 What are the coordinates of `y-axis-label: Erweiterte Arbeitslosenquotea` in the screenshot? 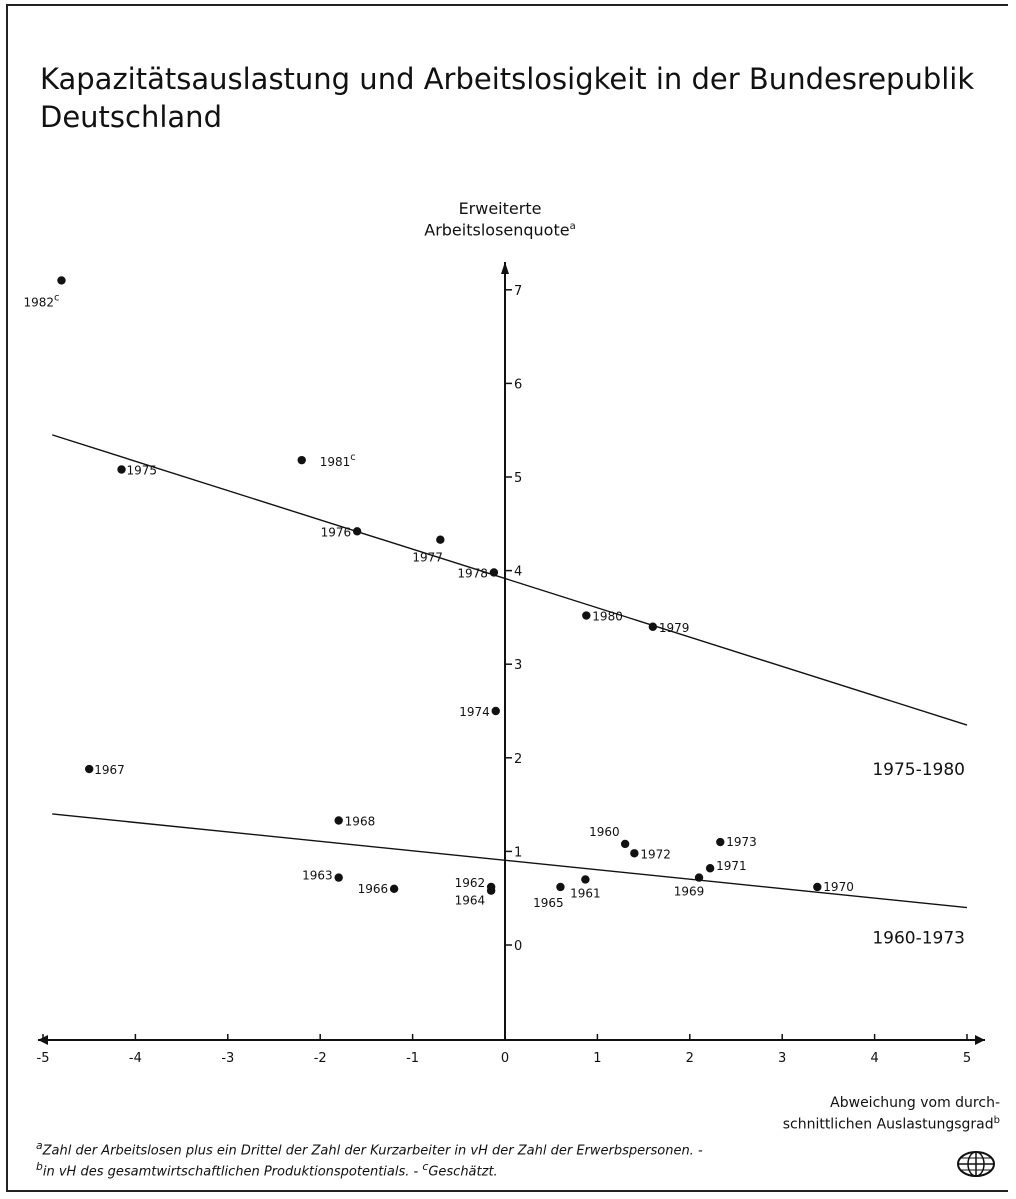 It's located at (500, 219).